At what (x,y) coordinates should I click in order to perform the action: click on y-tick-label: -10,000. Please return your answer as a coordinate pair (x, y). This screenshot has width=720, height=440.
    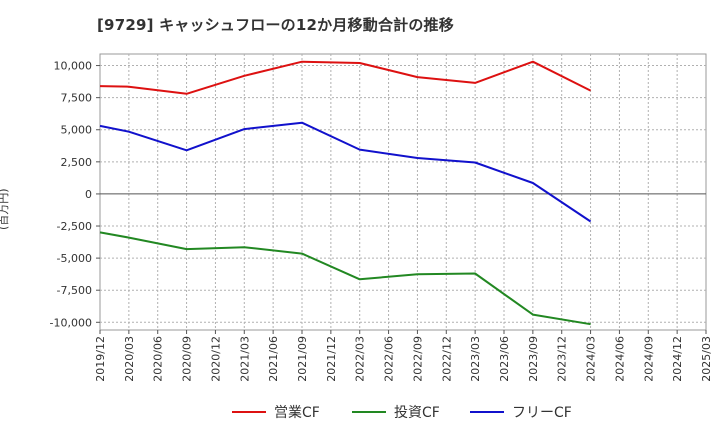
    Looking at the image, I should click on (71, 322).